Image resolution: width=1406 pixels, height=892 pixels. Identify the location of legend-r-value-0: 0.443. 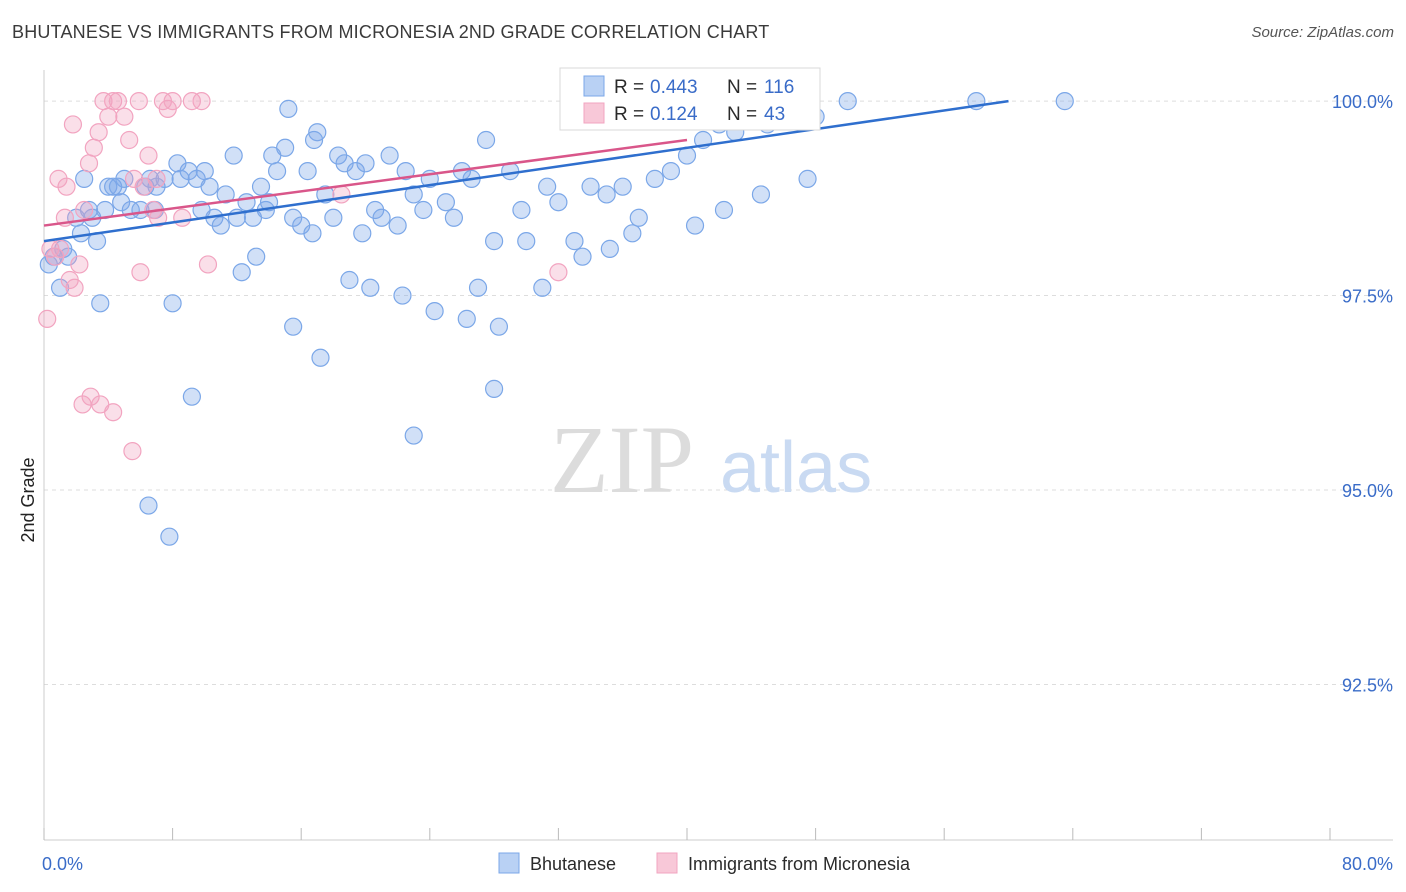
(674, 87).